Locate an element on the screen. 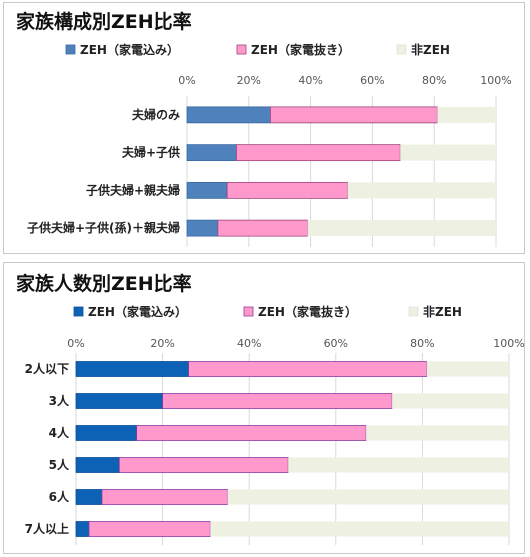  category-label: 6人 is located at coordinates (59, 496).